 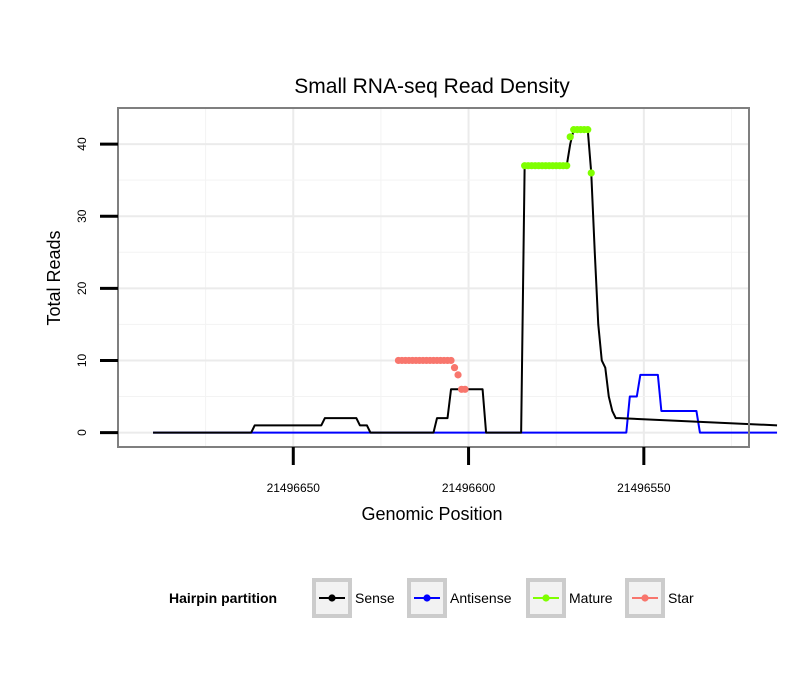 What do you see at coordinates (465, 403) in the screenshot?
I see `series-line-antisense` at bounding box center [465, 403].